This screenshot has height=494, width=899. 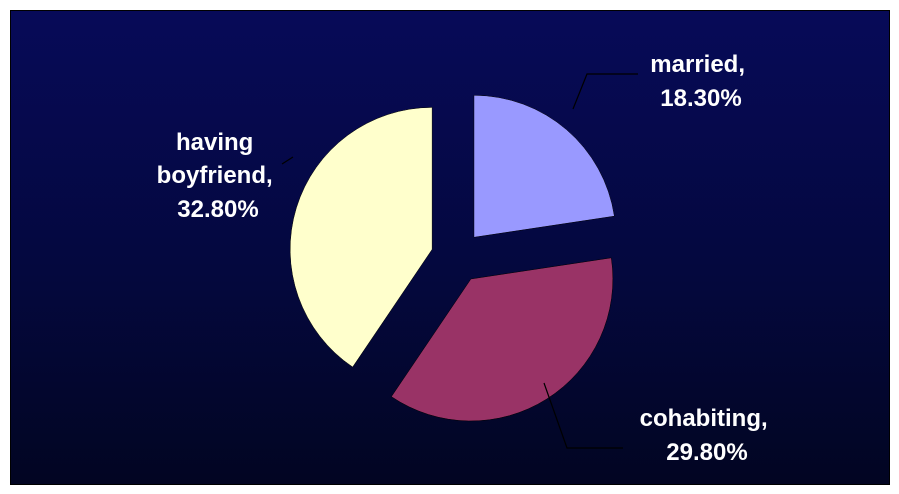 What do you see at coordinates (214, 142) in the screenshot?
I see `label-having-boyfriend-line1: having` at bounding box center [214, 142].